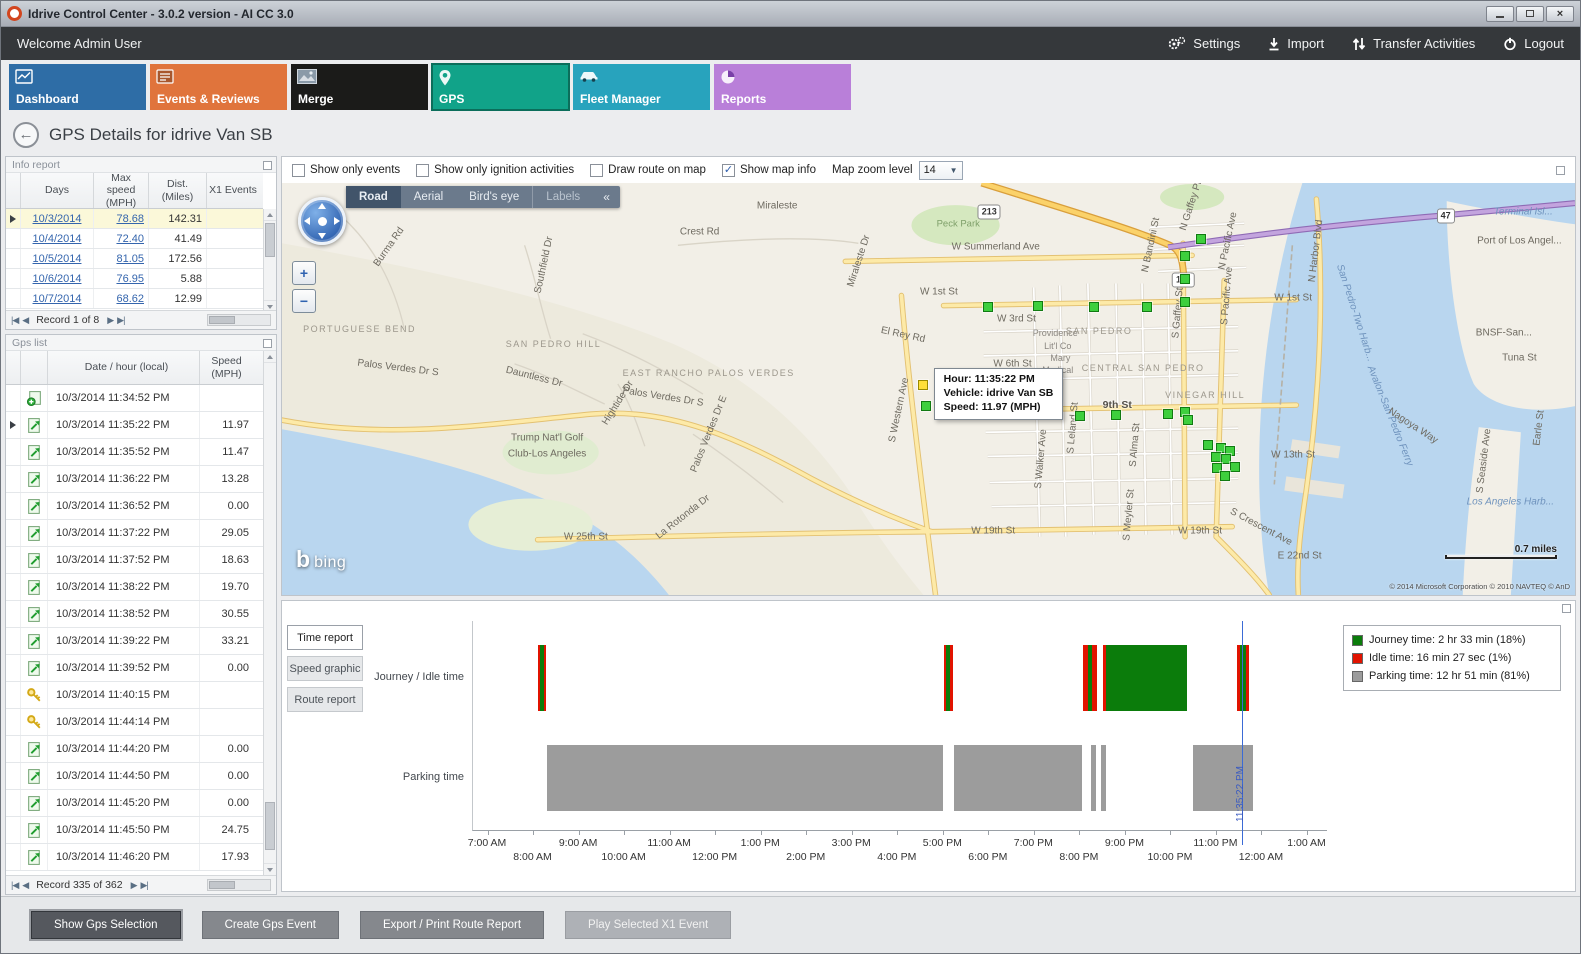 The height and width of the screenshot is (954, 1581). I want to click on gps-list-row: 10/3/2014 11:44:14 PM, so click(134, 722).